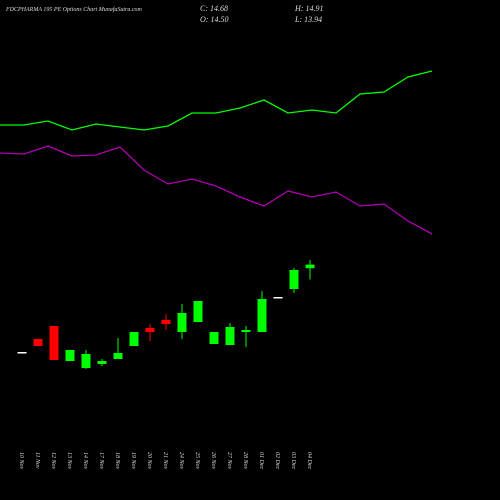  What do you see at coordinates (133, 461) in the screenshot?
I see `x-tick-label: 19 Nov` at bounding box center [133, 461].